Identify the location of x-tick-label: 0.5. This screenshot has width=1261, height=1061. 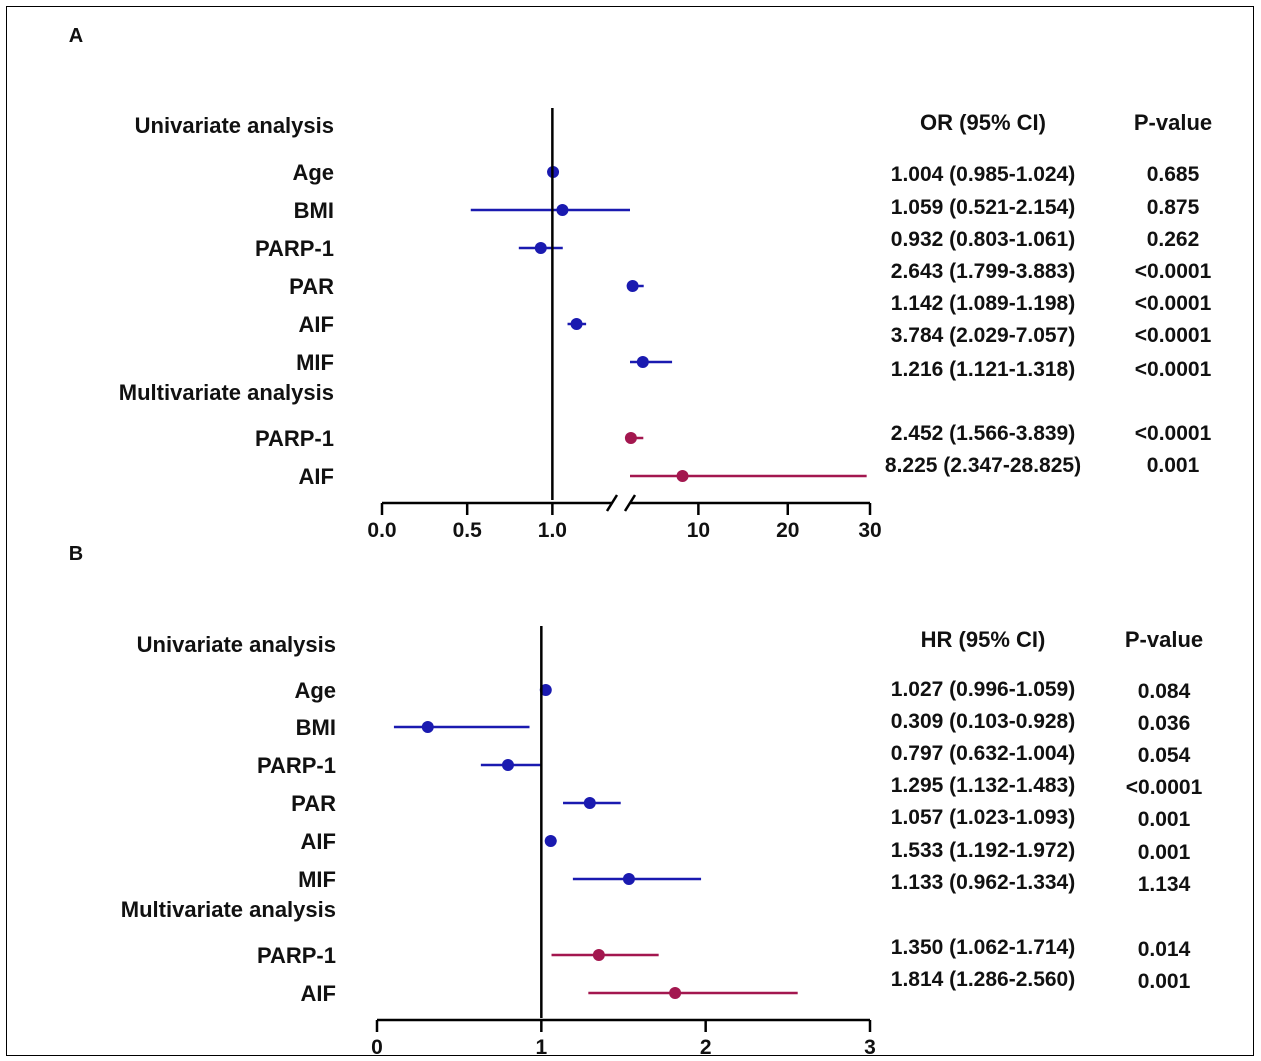
(468, 530).